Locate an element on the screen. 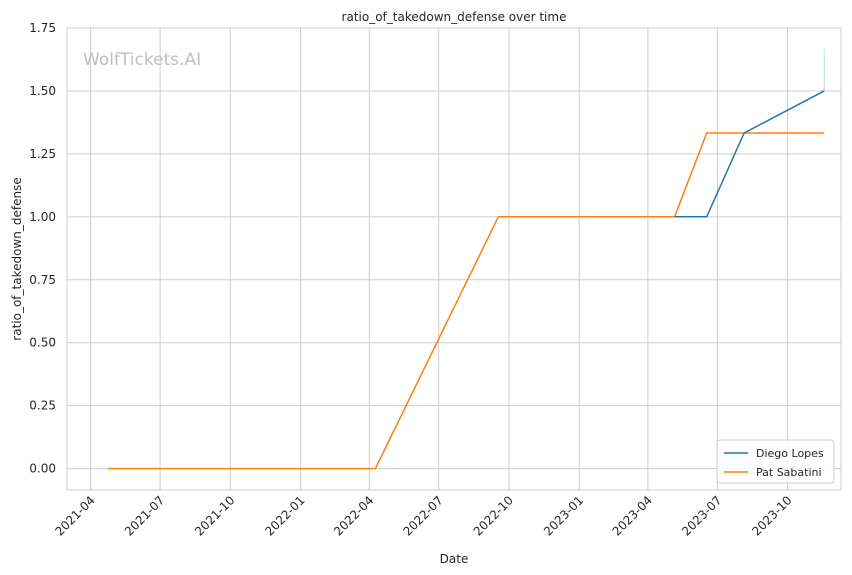  y-axis-ticks: 0.00 0.25 0.50 0.75 1.00 1.25 1.50 1.75 is located at coordinates (42, 248).